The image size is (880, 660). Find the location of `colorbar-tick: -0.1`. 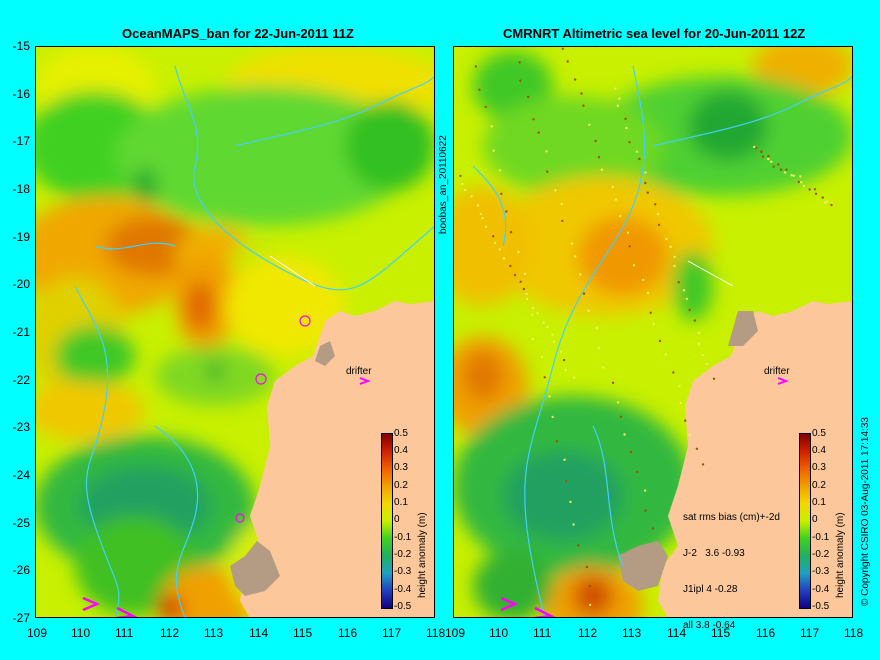

colorbar-tick: -0.1 is located at coordinates (403, 537).